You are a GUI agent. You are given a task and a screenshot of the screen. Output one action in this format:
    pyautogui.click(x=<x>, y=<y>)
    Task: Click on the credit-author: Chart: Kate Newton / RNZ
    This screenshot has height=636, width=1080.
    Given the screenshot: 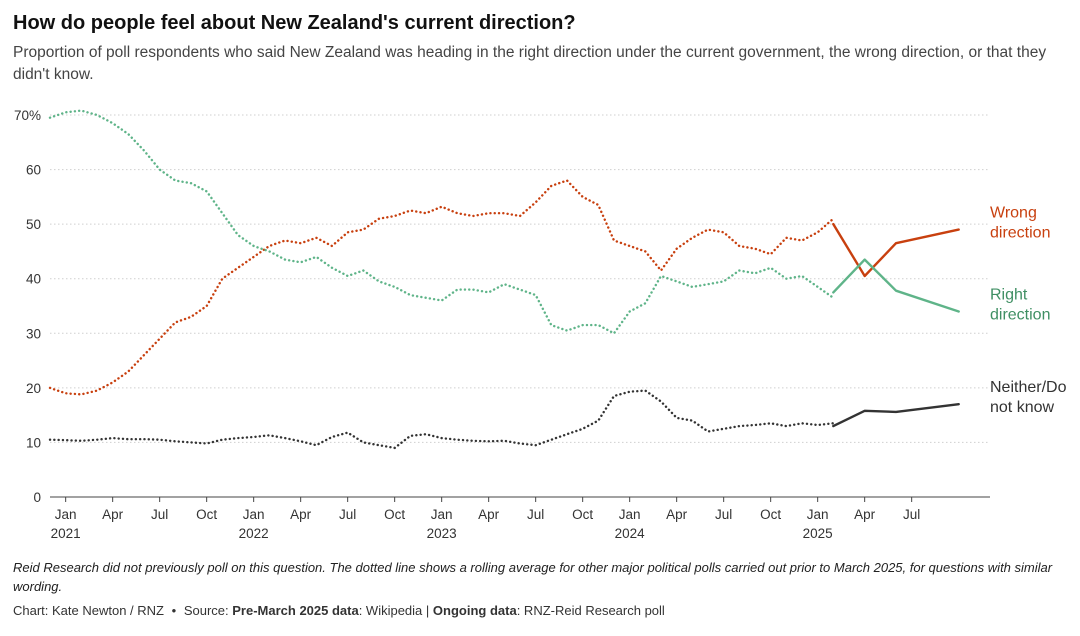 What is the action you would take?
    pyautogui.click(x=88, y=610)
    